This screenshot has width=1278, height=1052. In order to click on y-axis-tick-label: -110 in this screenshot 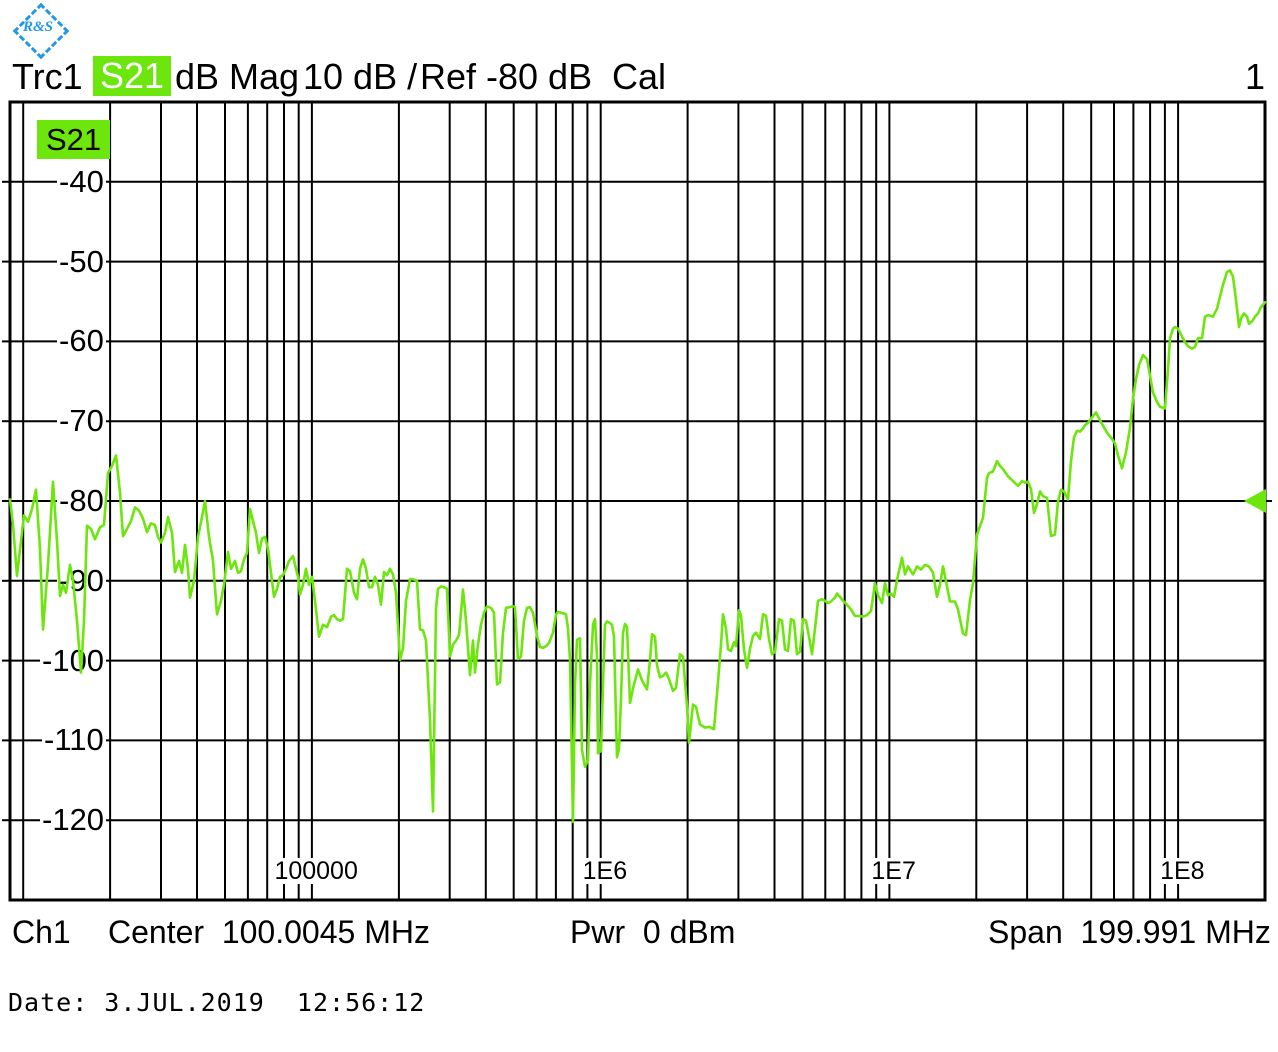, I will do `click(74, 740)`.